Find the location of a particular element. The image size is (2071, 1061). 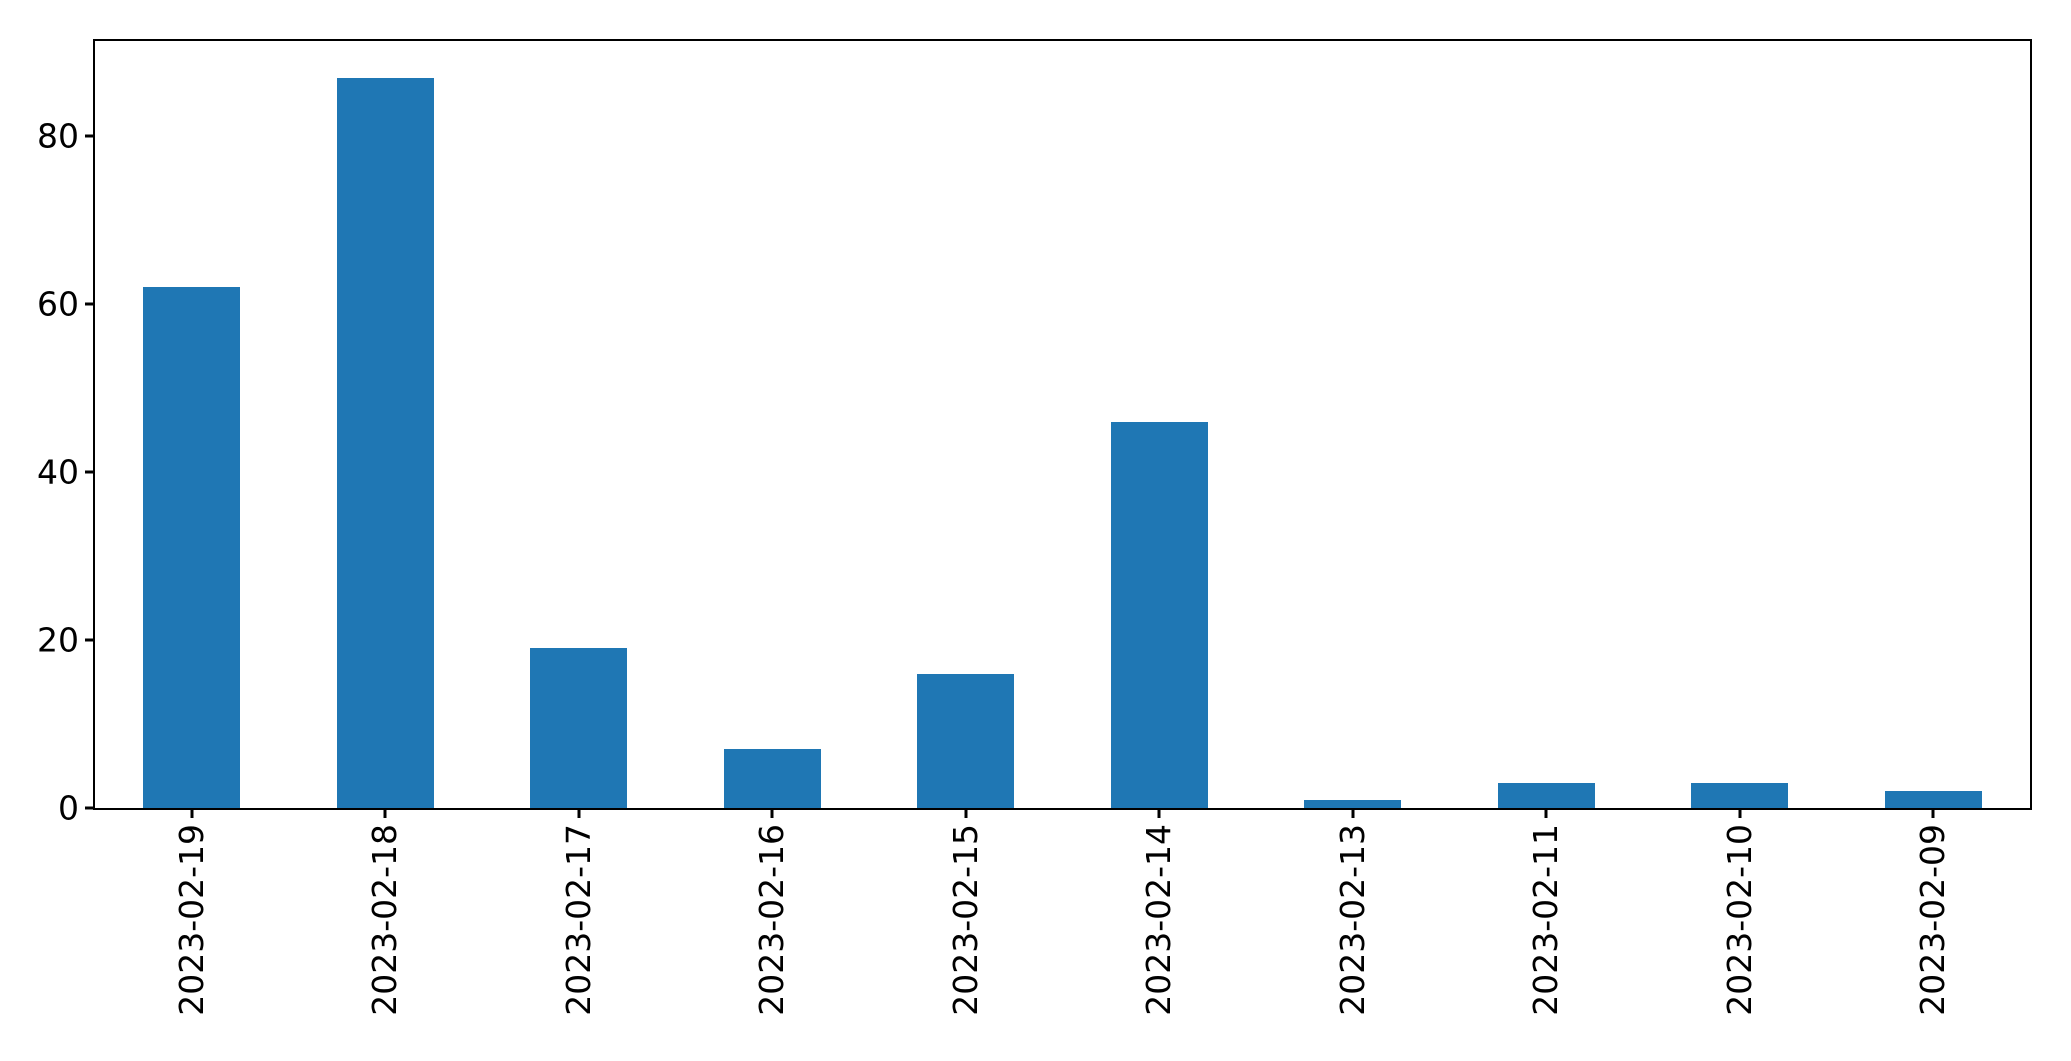

x-tick-label: 2023-02-10 is located at coordinates (1739, 920).